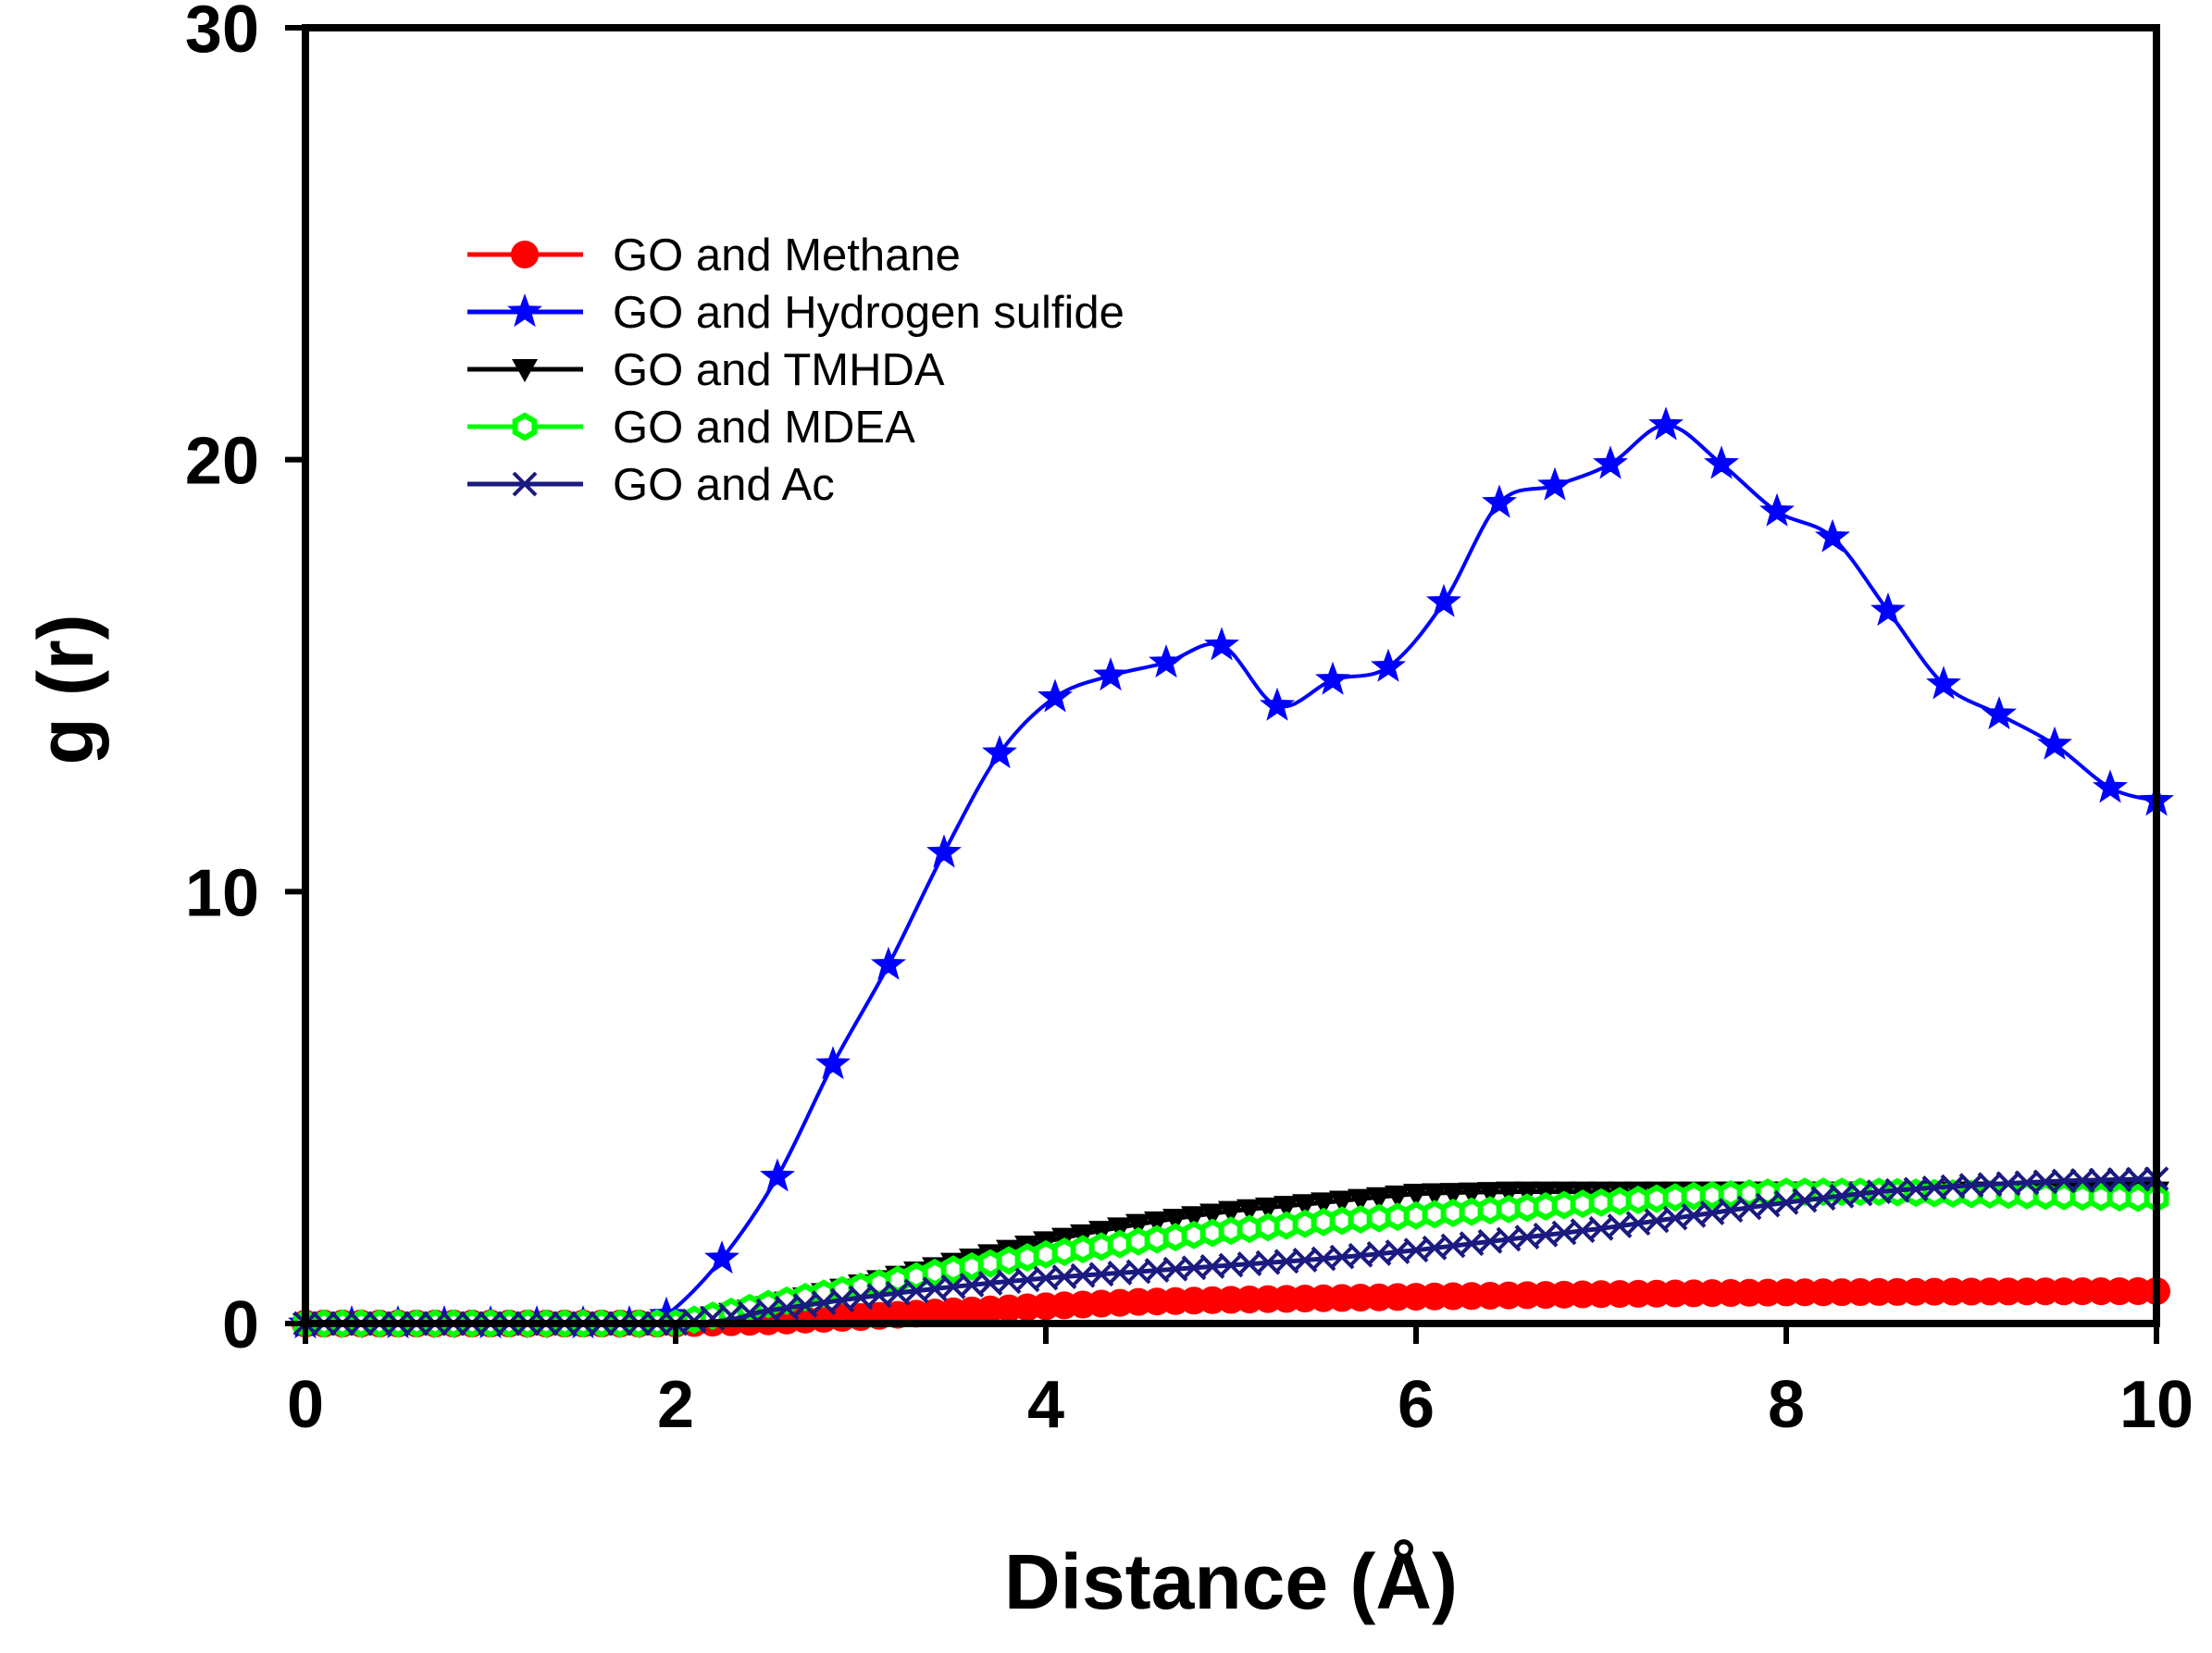 This screenshot has width=2212, height=1653. What do you see at coordinates (675, 1405) in the screenshot?
I see `x-tick-label-2: 2` at bounding box center [675, 1405].